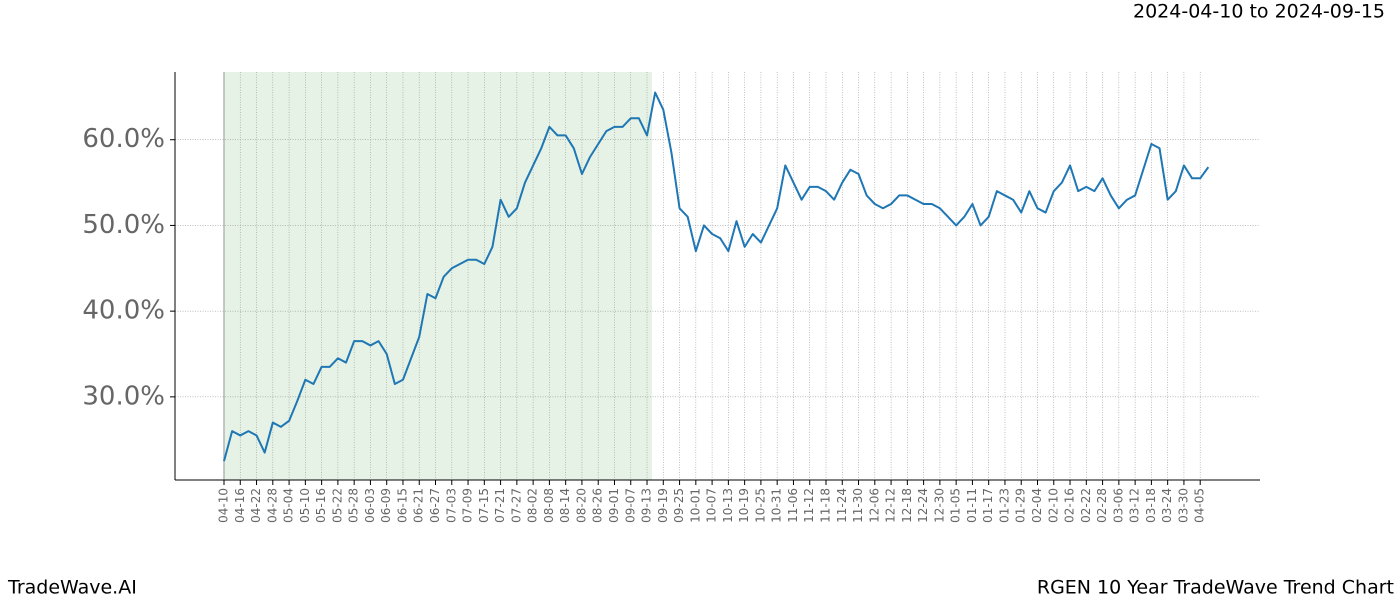 The height and width of the screenshot is (604, 1400). Describe the element at coordinates (988, 505) in the screenshot. I see `x-tick-label: 01-17` at that location.